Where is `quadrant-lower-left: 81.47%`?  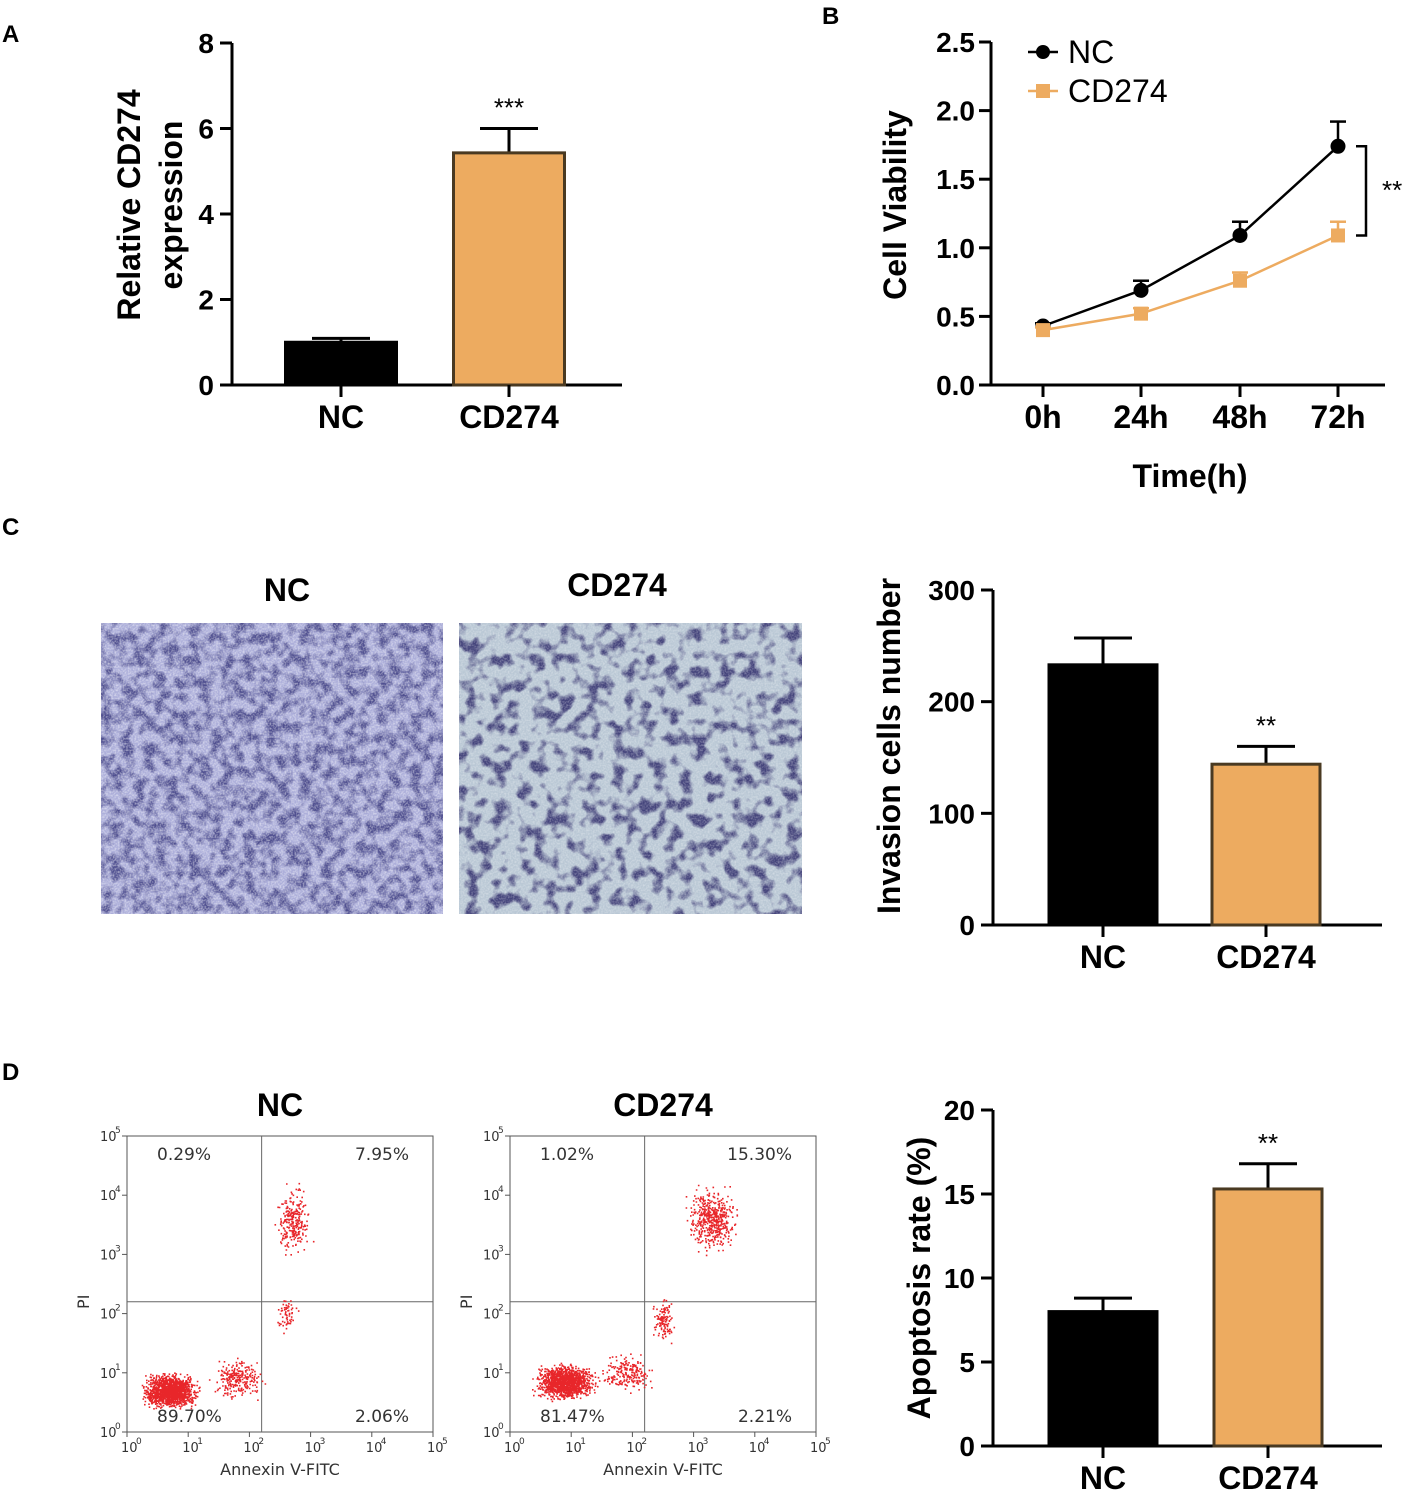
quadrant-lower-left: 81.47% is located at coordinates (572, 1417).